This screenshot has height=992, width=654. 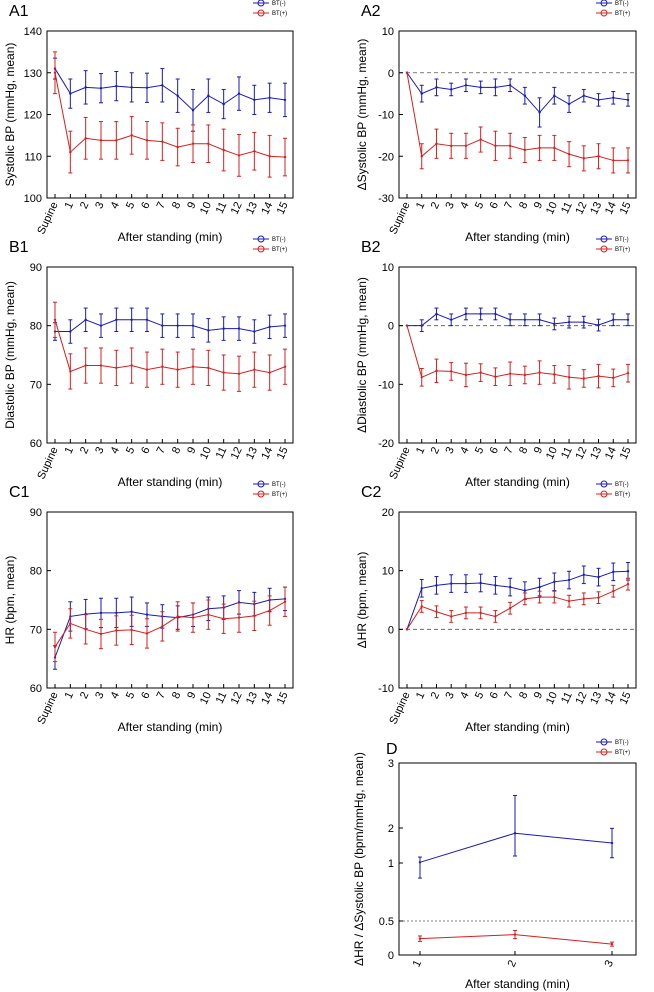 I want to click on panel-label: A1, so click(x=19, y=11).